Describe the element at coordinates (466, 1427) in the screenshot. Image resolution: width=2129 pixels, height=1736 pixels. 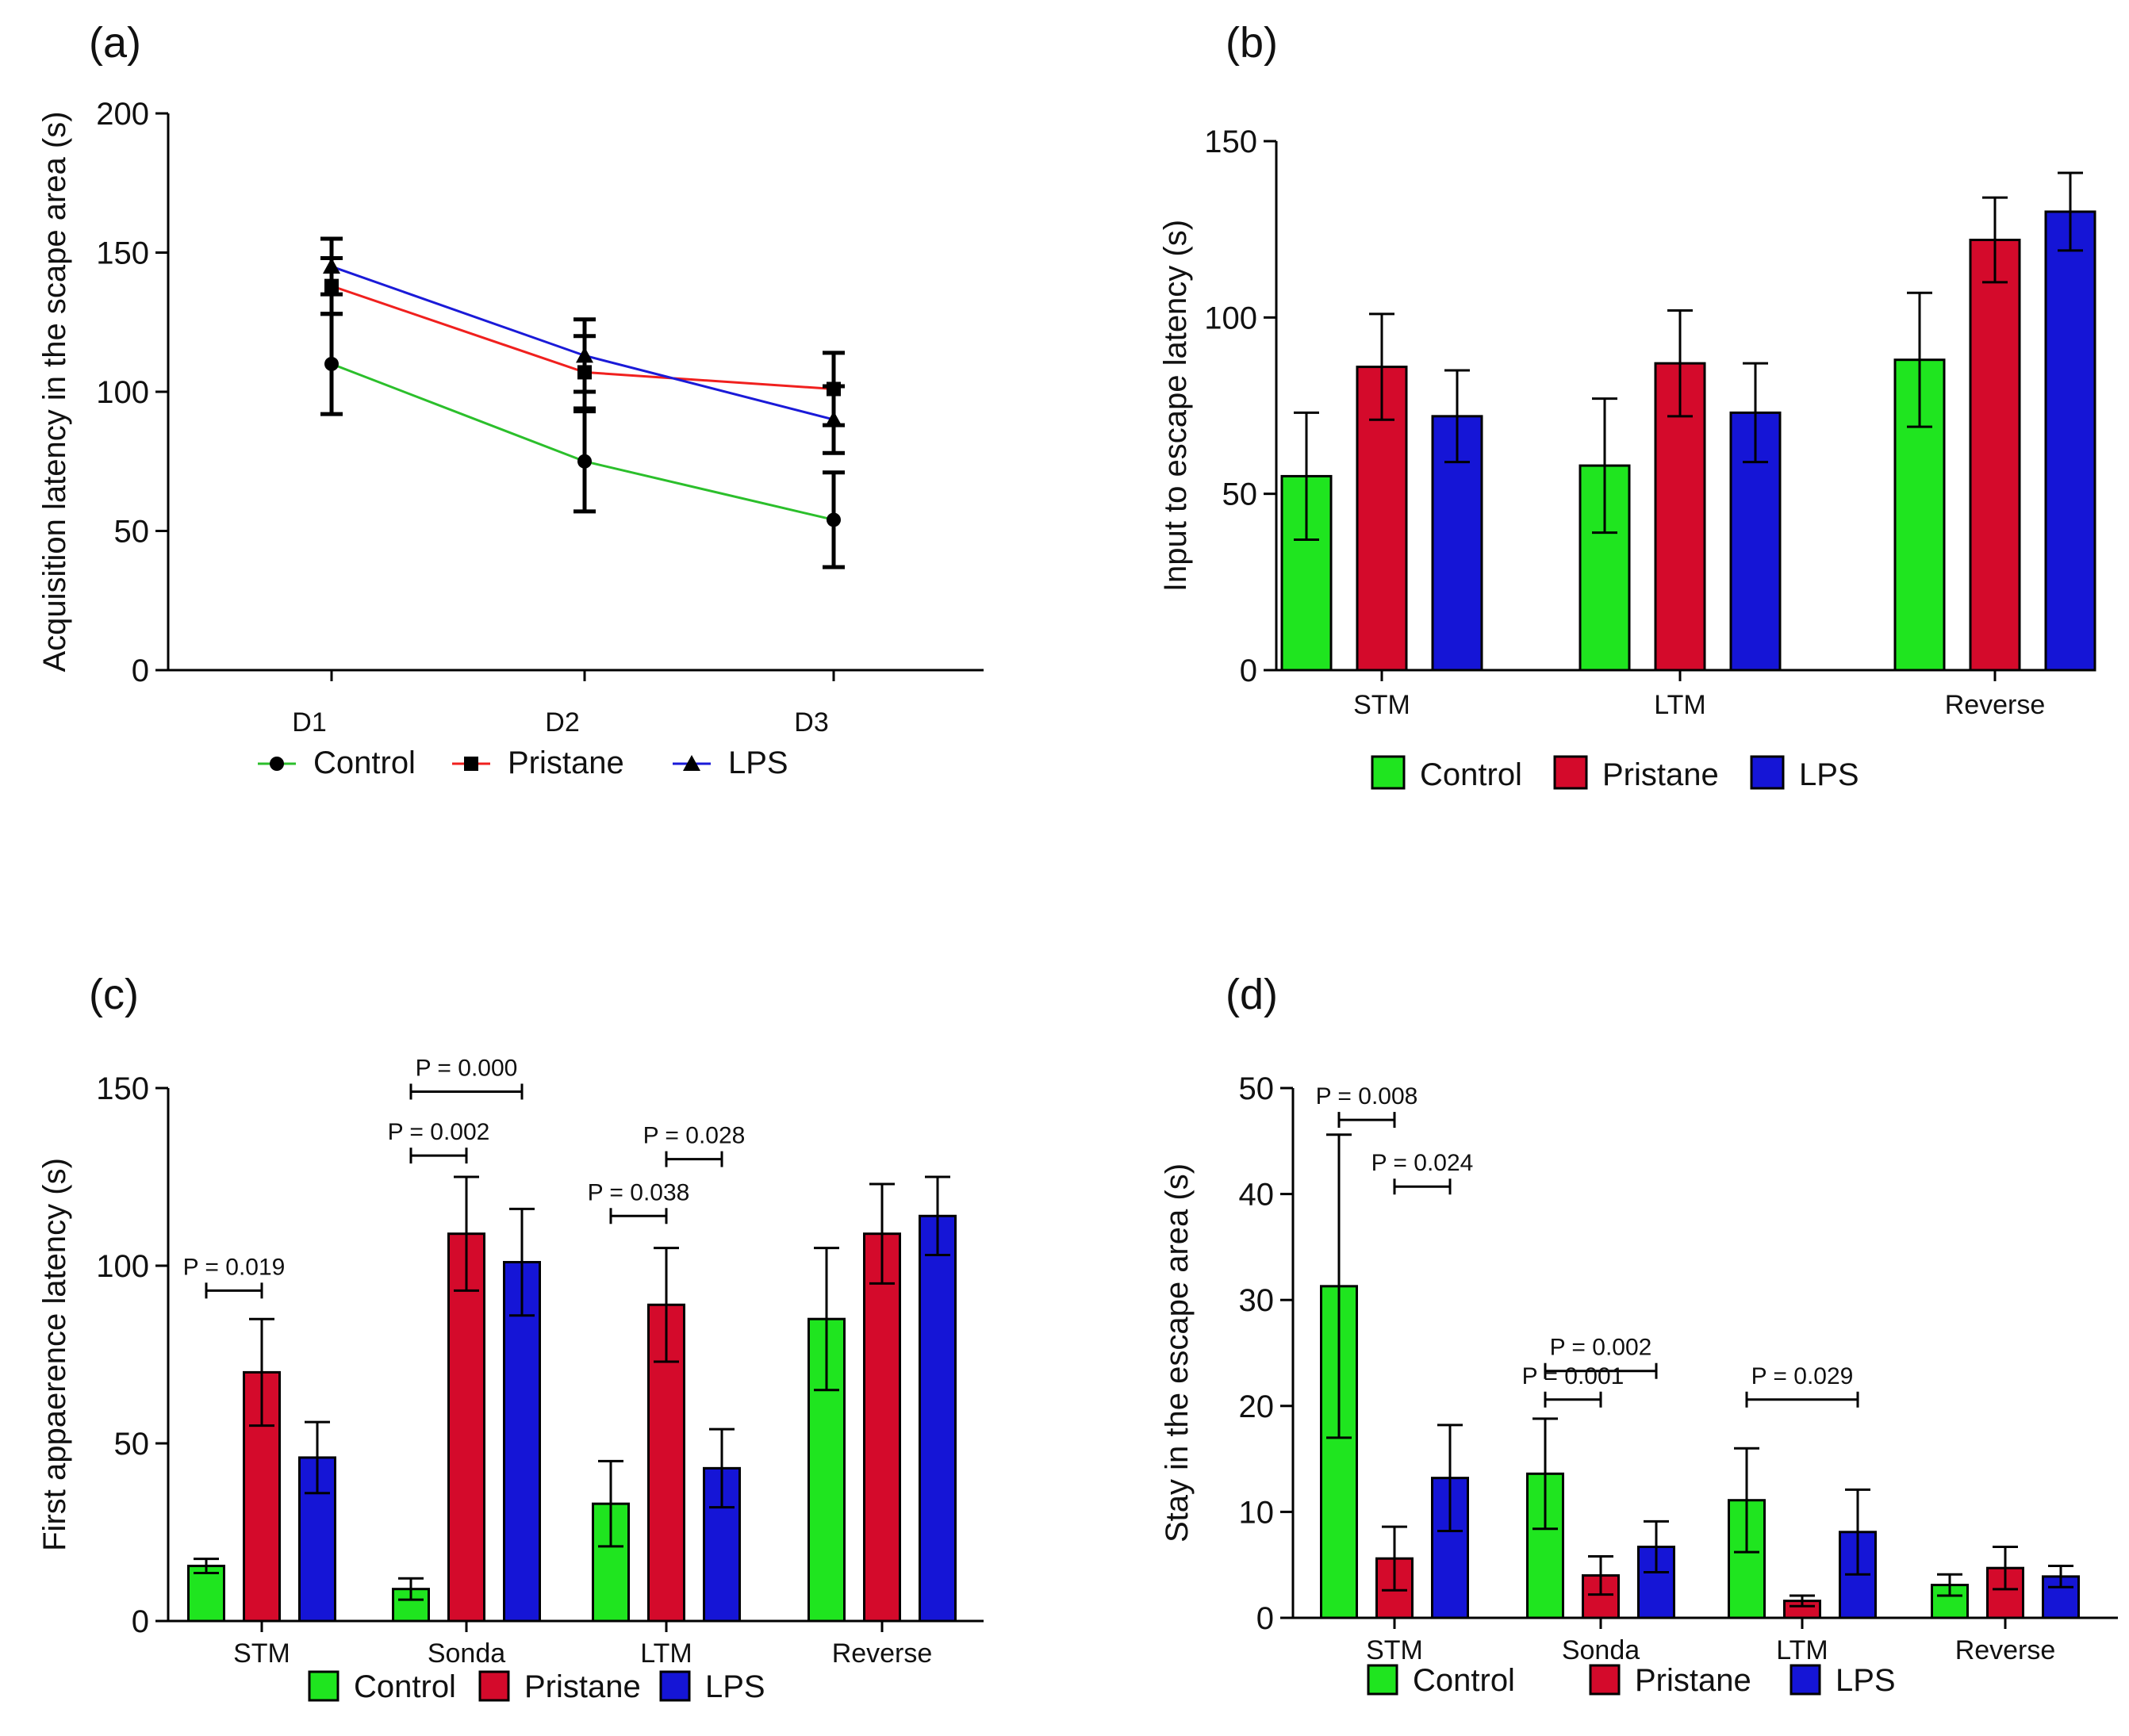
I see `bar-pristane-sonda` at that location.